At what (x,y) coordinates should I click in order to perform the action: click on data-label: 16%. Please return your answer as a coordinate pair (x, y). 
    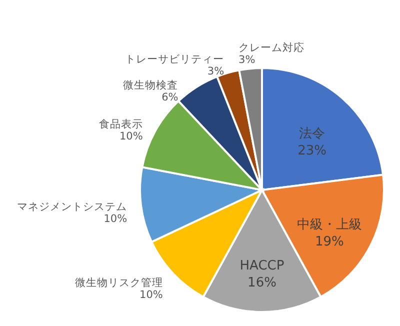
    Looking at the image, I should click on (262, 283).